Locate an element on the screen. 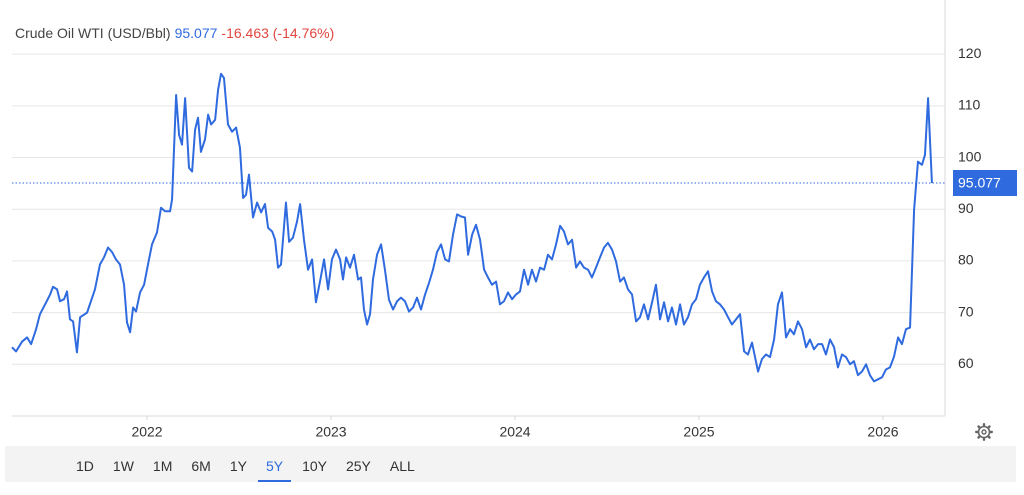 This screenshot has width=1024, height=495. y-tick-label: 60 is located at coordinates (966, 363).